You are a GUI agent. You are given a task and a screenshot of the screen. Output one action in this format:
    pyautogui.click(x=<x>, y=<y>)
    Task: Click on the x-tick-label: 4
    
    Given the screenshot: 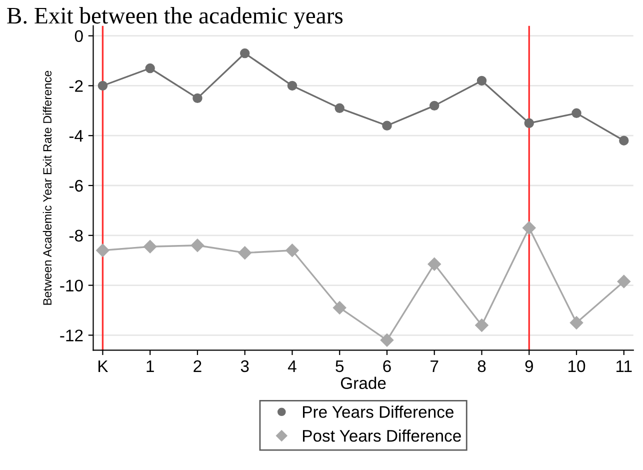 What is the action you would take?
    pyautogui.click(x=292, y=366)
    